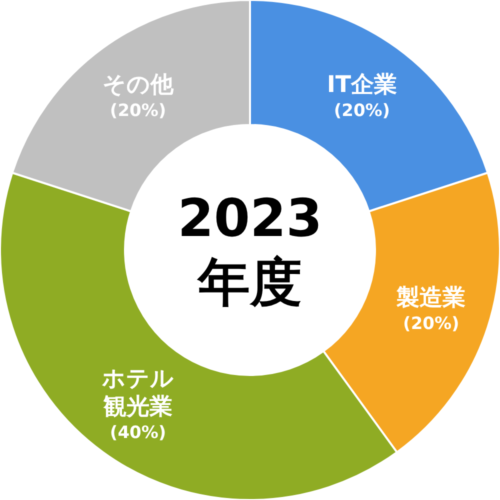 This screenshot has width=500, height=500. What do you see at coordinates (138, 433) in the screenshot?
I see `data-label: (40%)` at bounding box center [138, 433].